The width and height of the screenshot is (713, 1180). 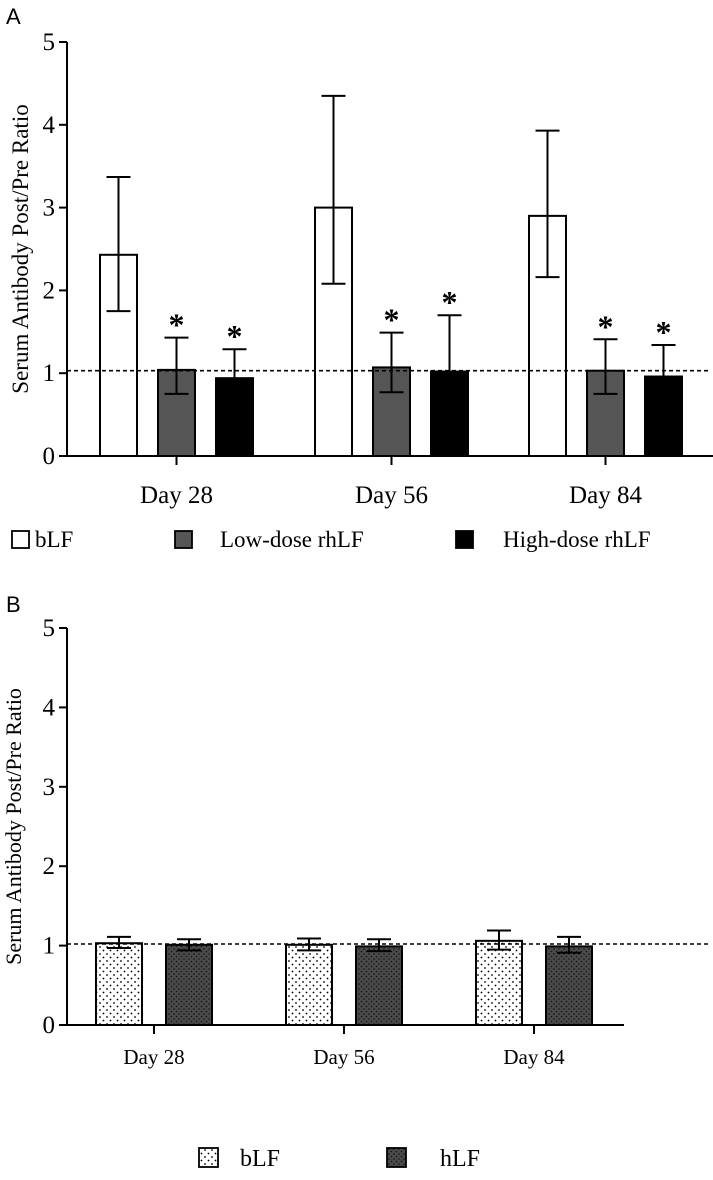 I want to click on panel-label-a: A, so click(x=13, y=16).